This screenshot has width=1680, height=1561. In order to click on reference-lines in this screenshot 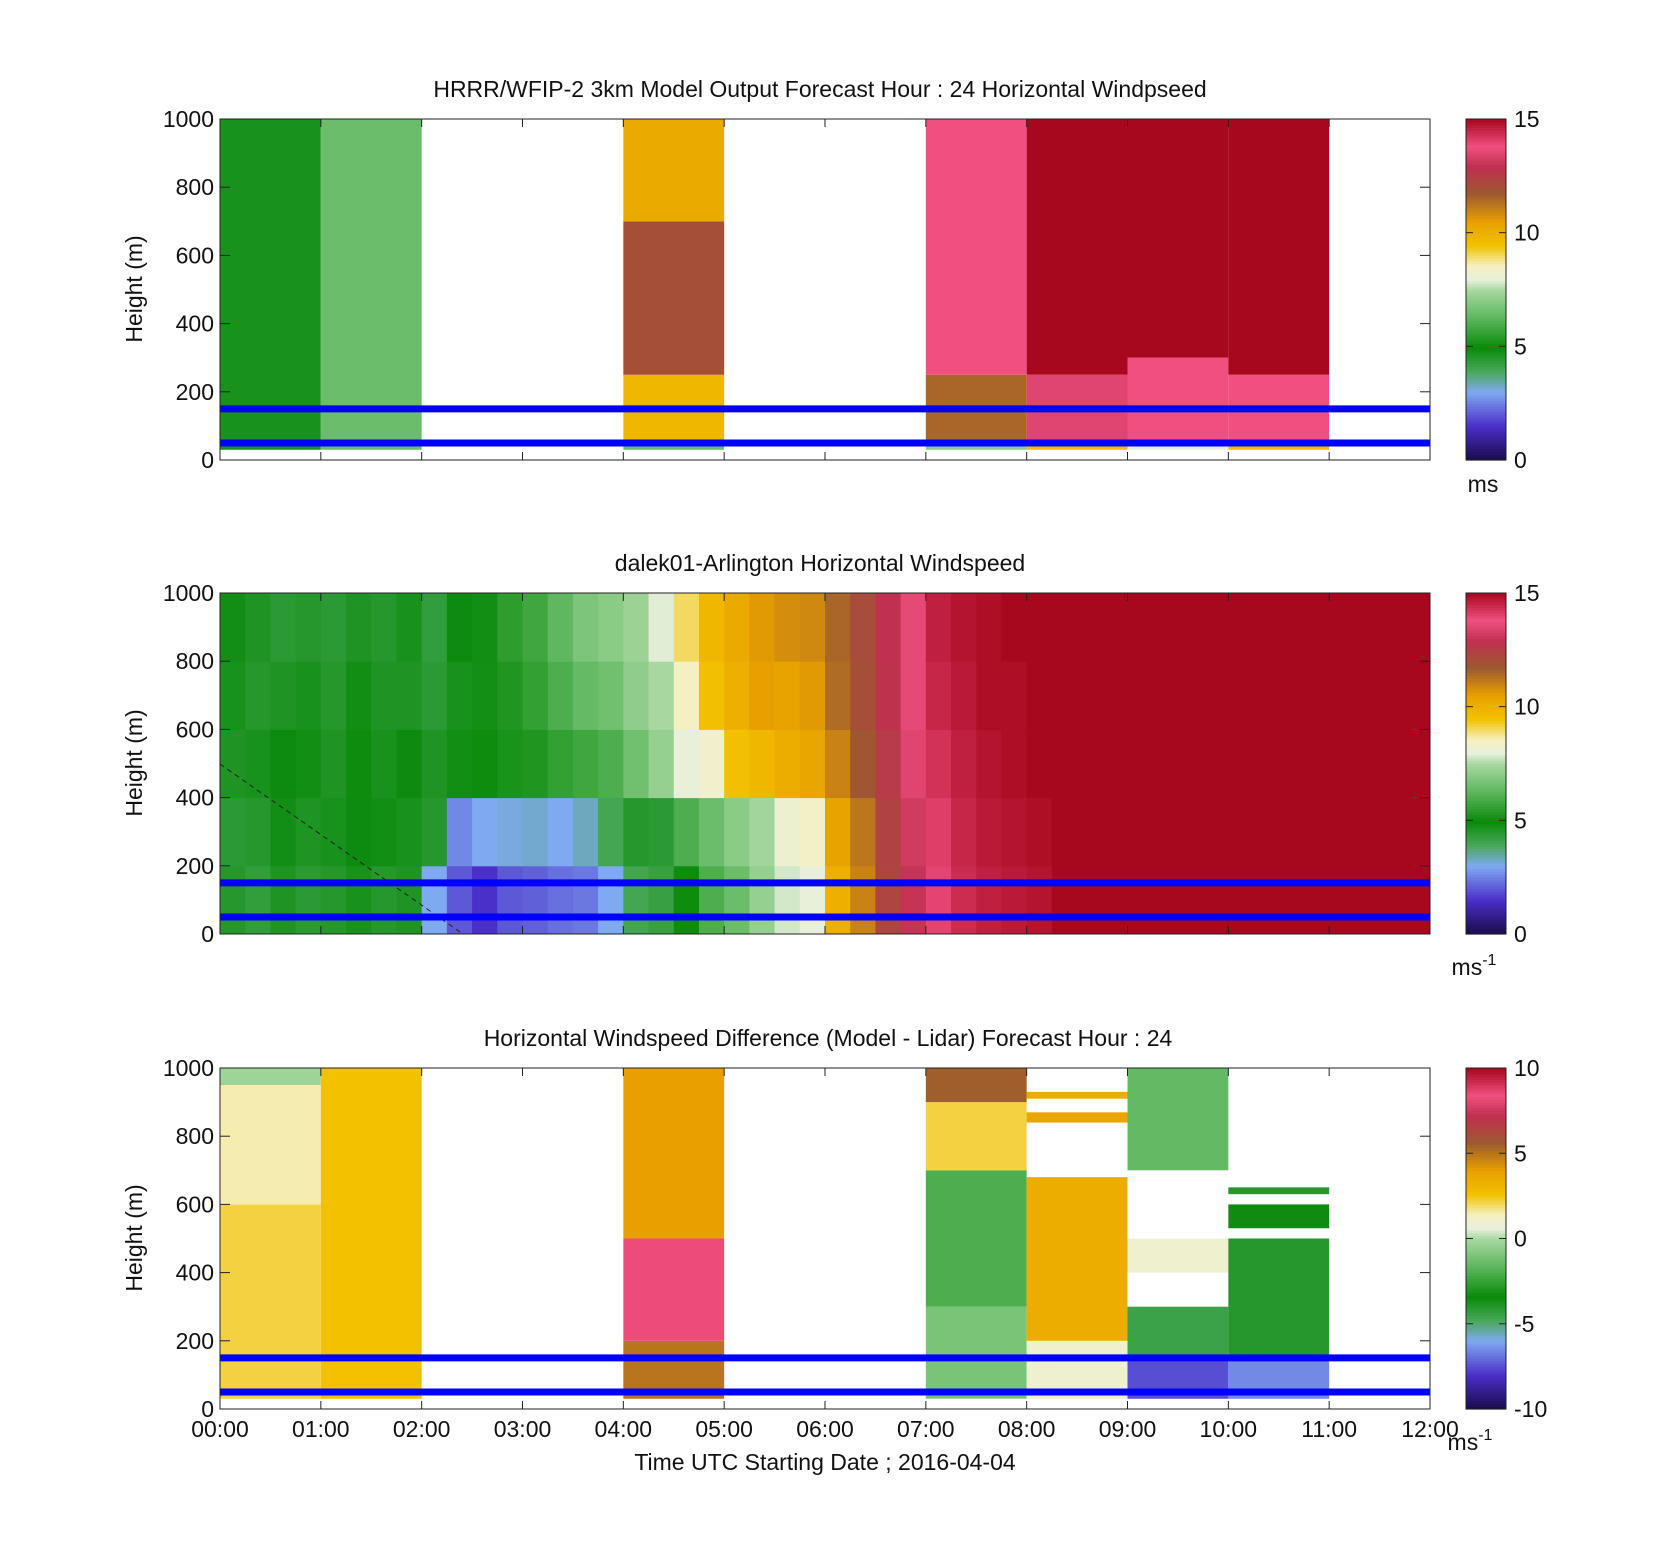, I will do `click(825, 426)`.